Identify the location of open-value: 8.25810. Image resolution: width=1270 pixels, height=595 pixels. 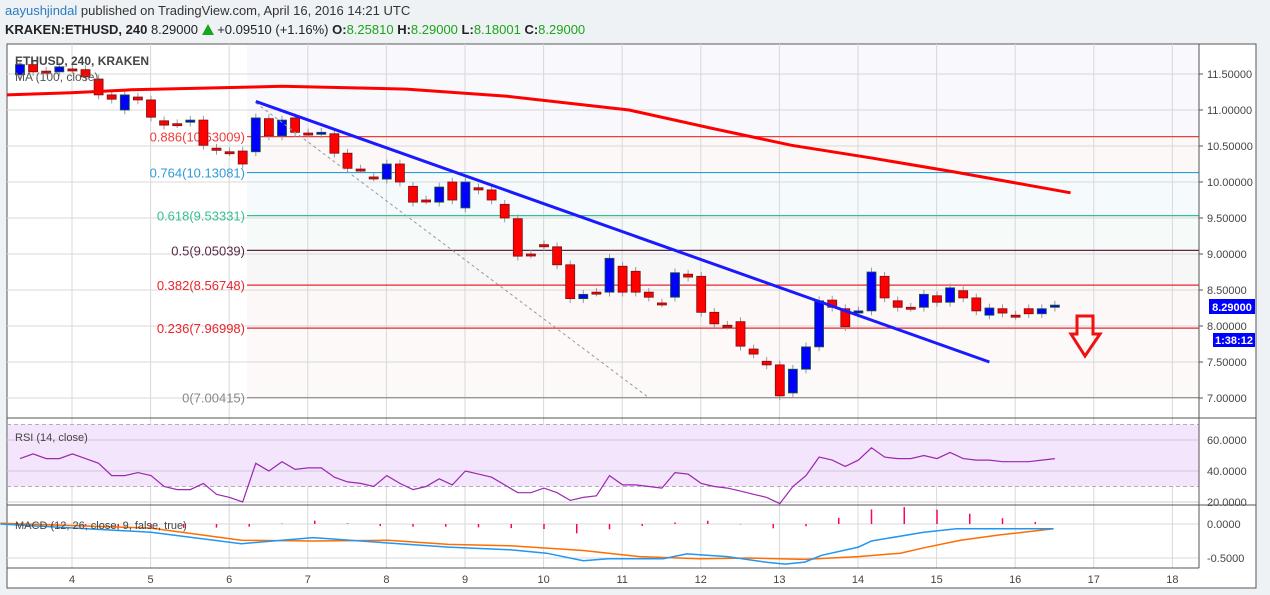
(370, 29).